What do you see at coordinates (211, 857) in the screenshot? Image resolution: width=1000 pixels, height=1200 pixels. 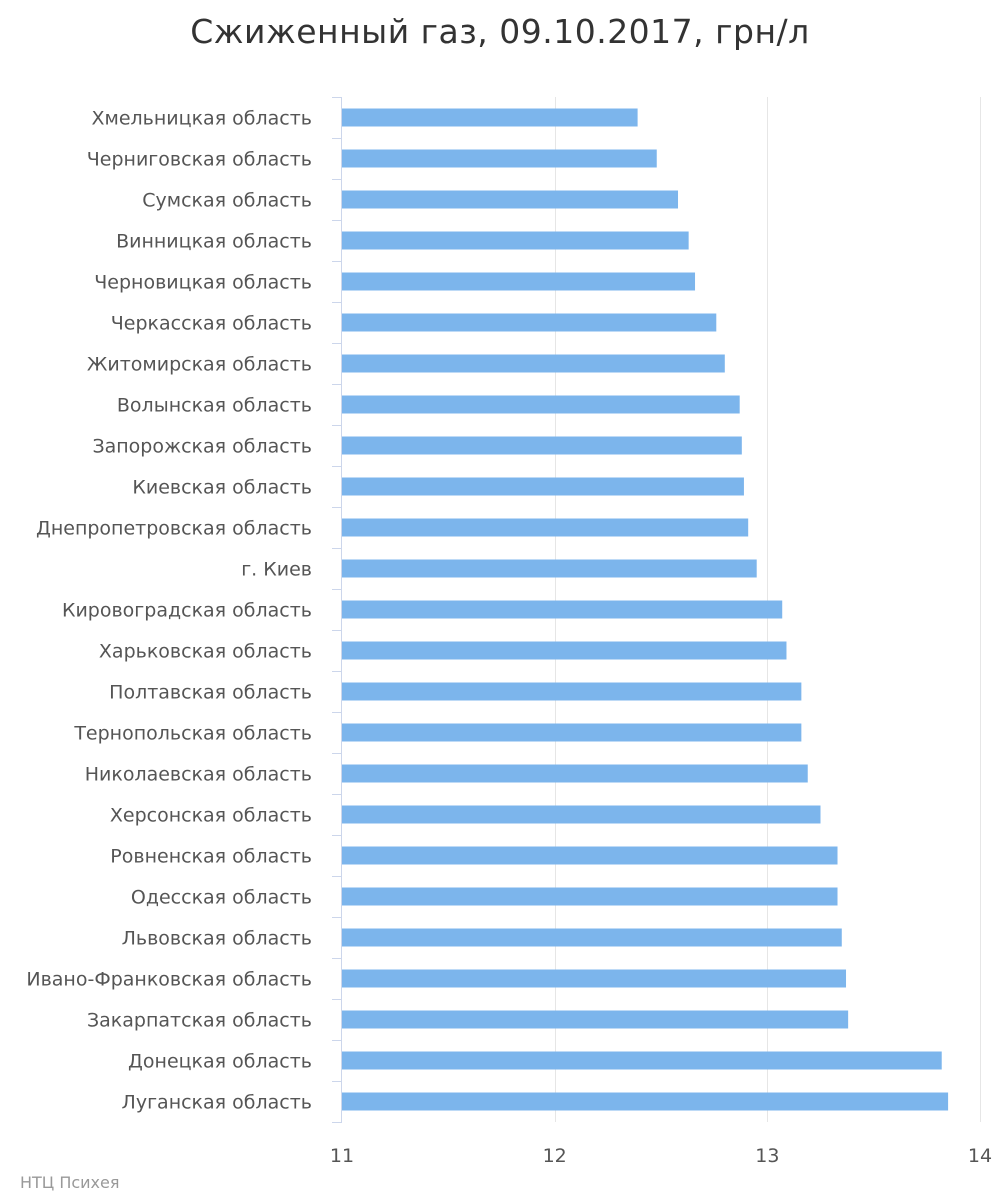 I see `category-label: Ровненская область` at bounding box center [211, 857].